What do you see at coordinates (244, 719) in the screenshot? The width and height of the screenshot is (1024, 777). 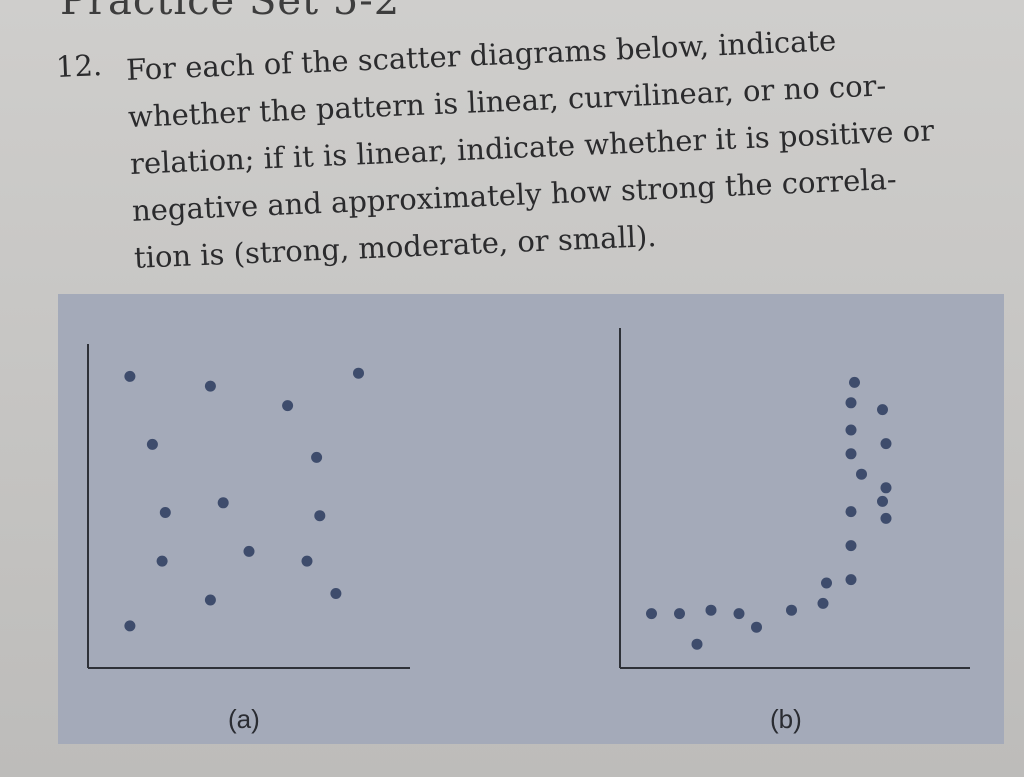 I see `figure-label-a: (a)` at bounding box center [244, 719].